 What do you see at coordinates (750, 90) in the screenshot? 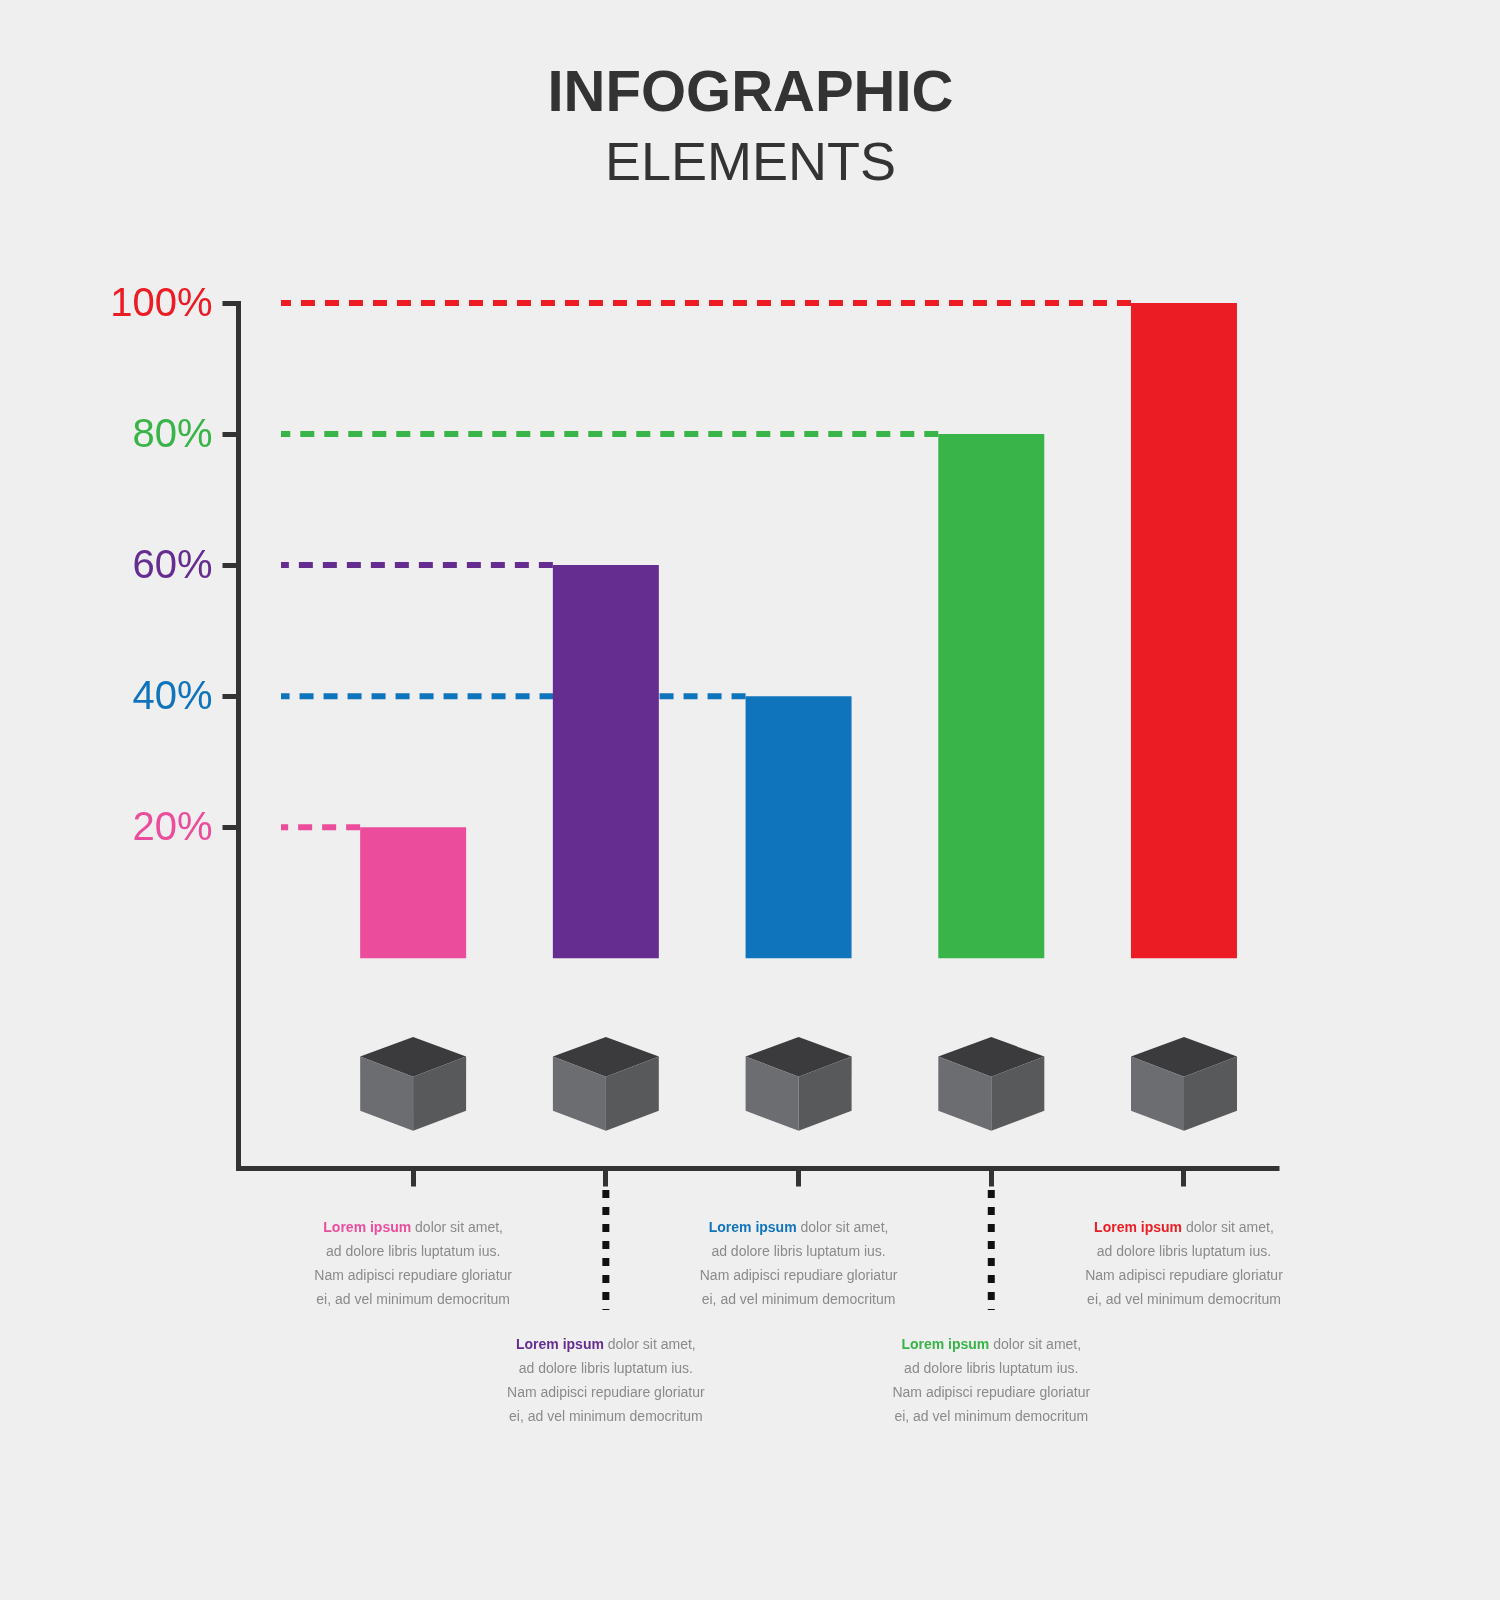
I see `chart-title: INFOGRAPHIC` at bounding box center [750, 90].